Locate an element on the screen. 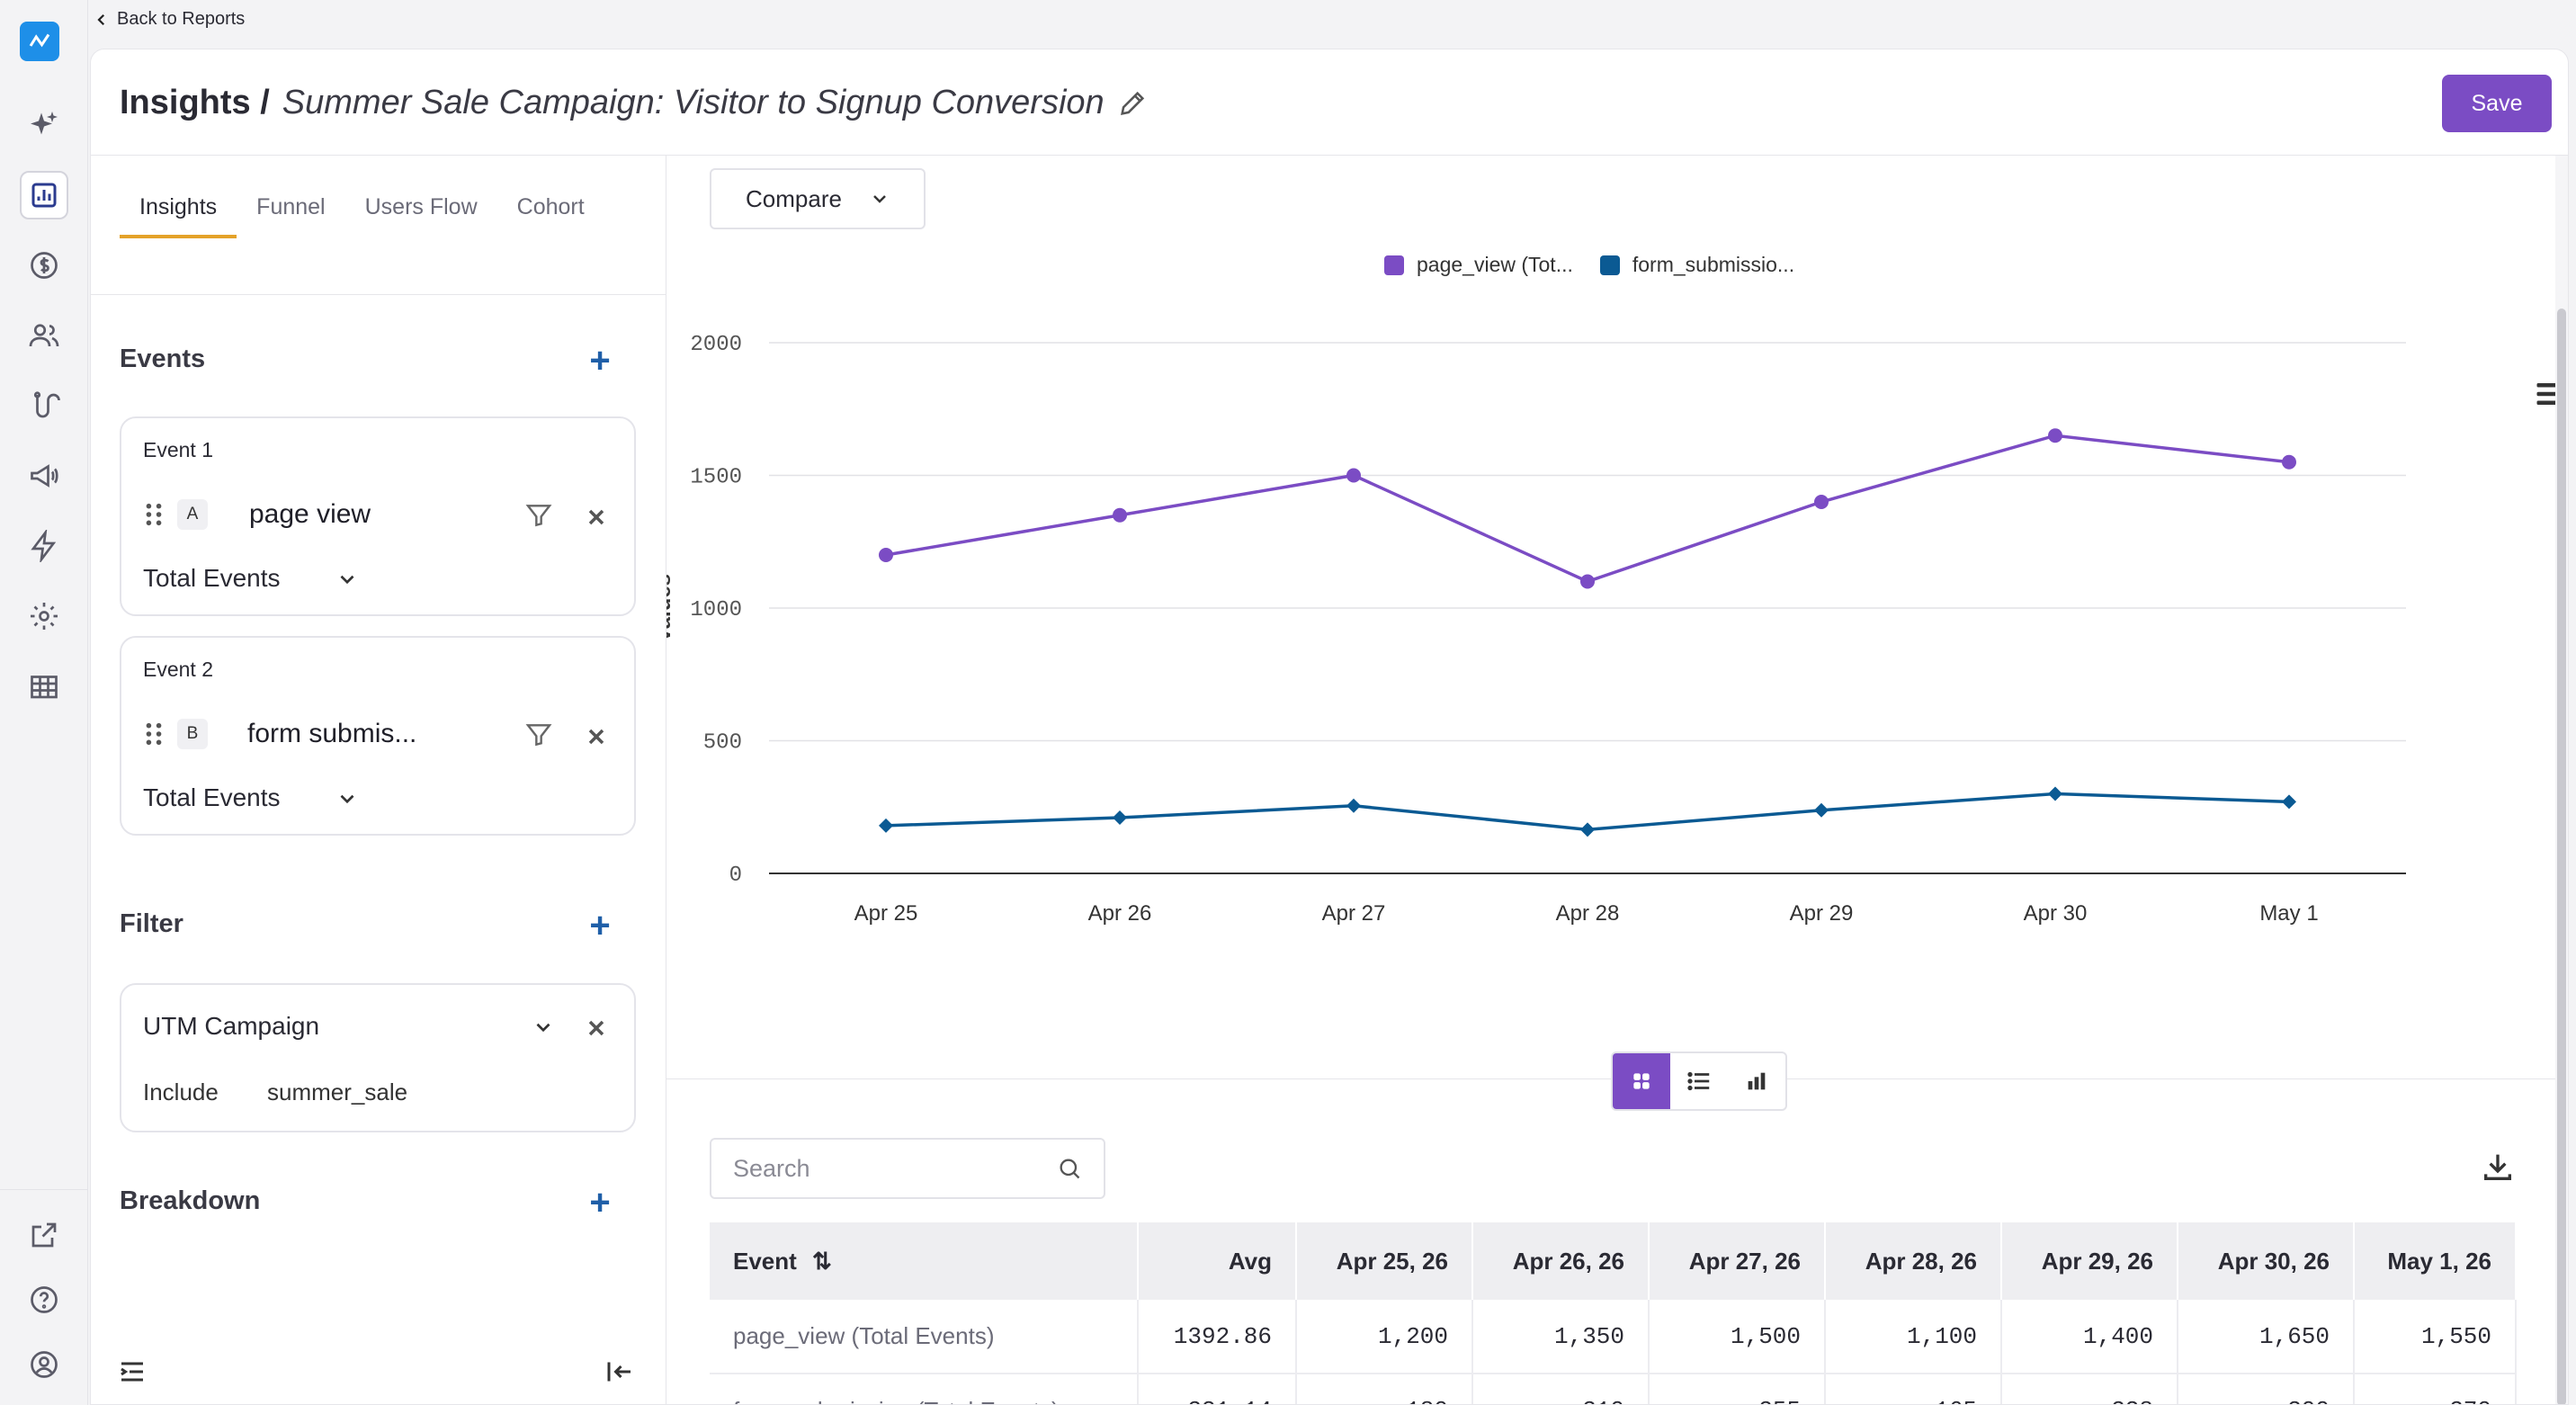 The image size is (2576, 1405). remove-filter-close-icon is located at coordinates (596, 1028).